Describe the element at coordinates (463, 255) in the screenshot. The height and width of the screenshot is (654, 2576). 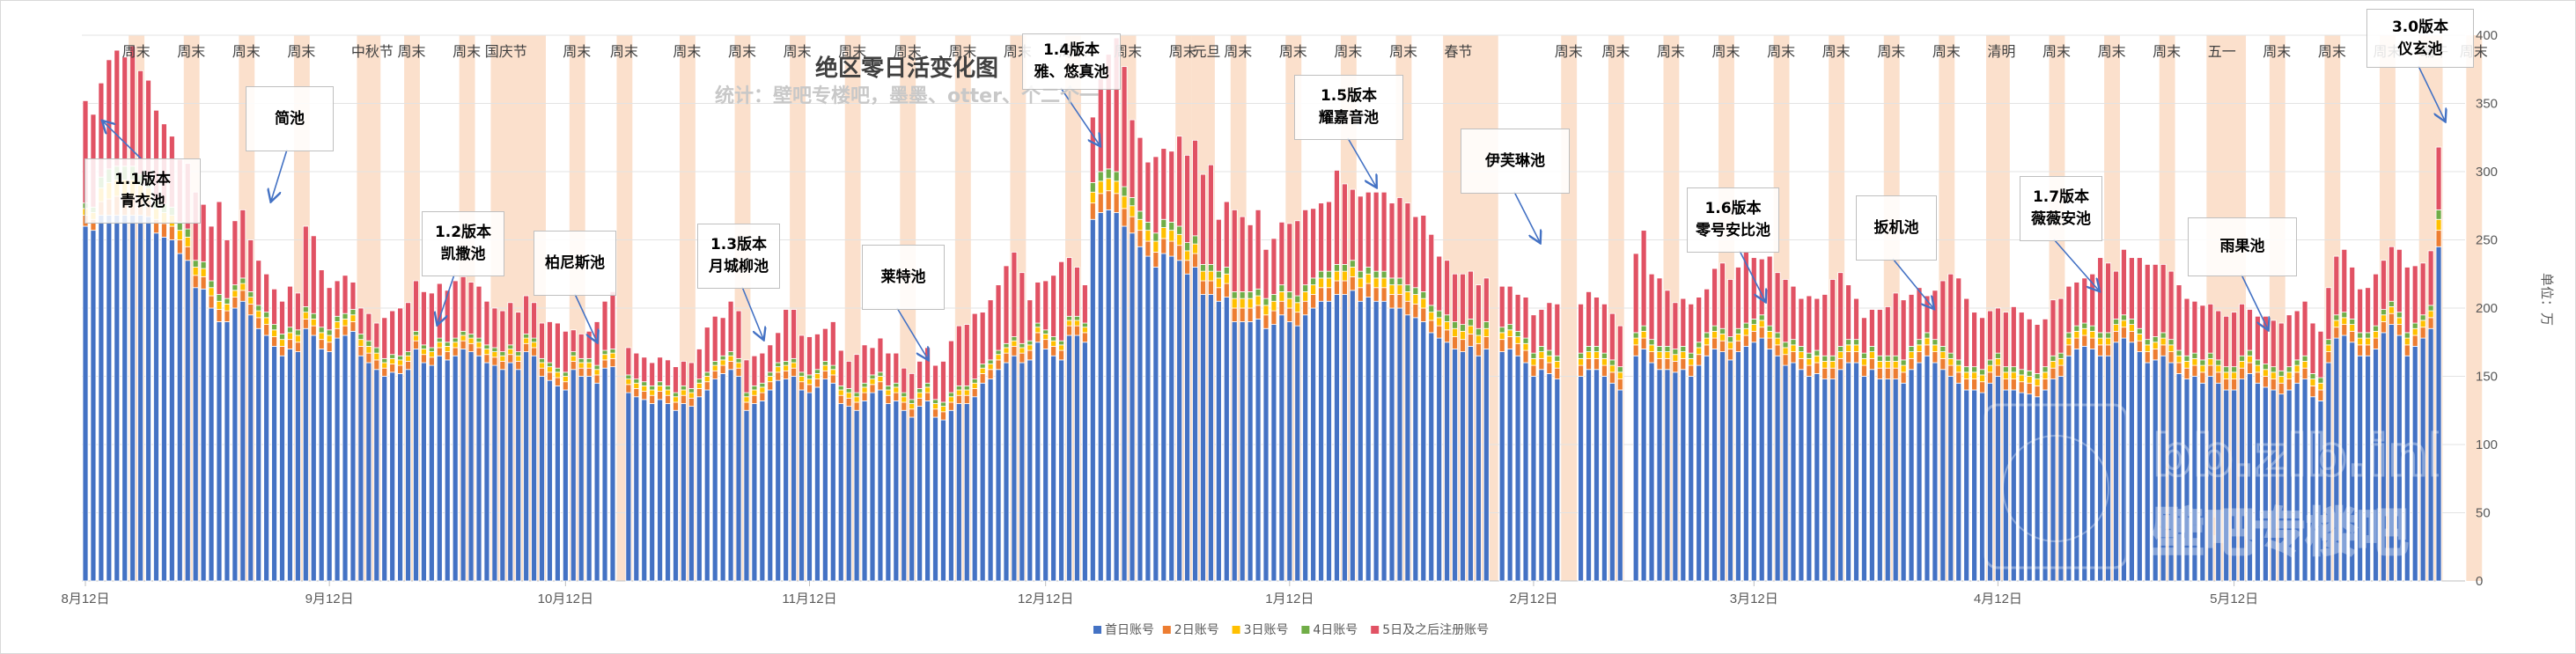
I see `annotation-line: 凯撒池` at that location.